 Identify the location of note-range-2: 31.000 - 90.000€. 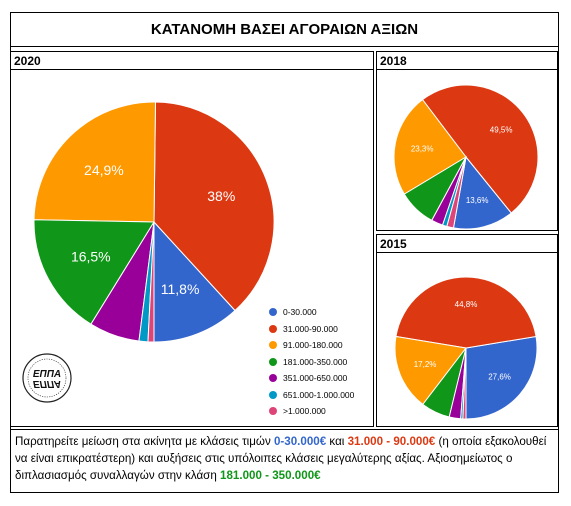
(391, 441).